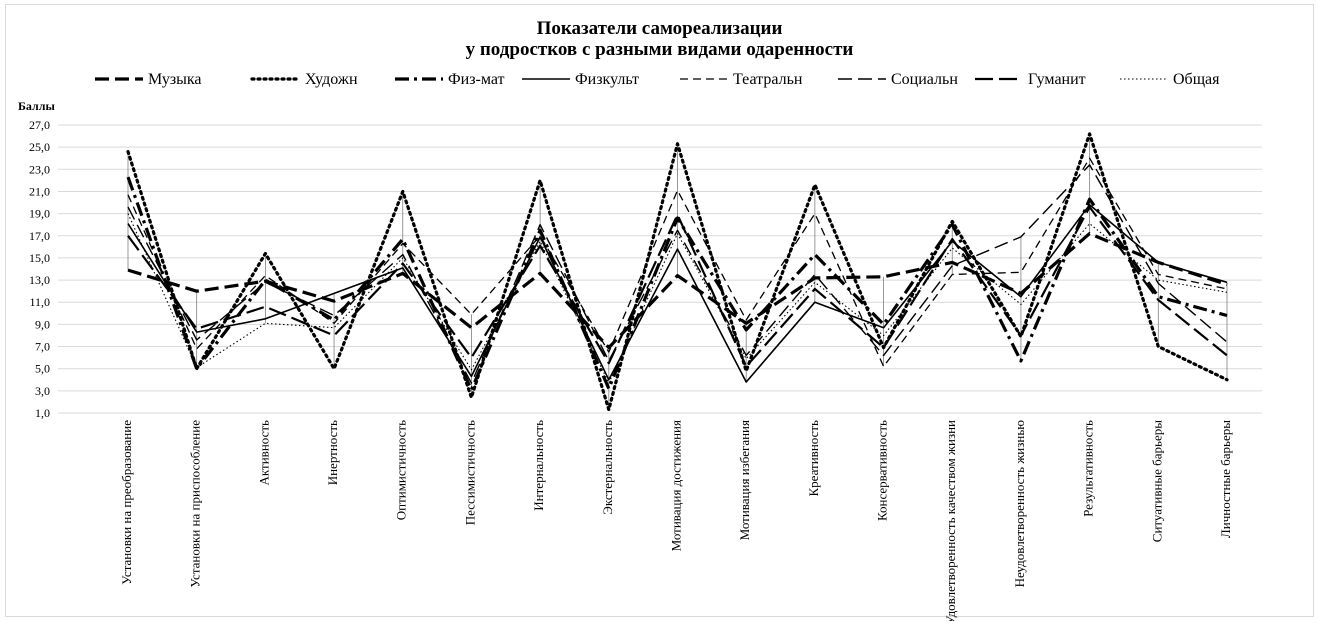 This screenshot has width=1319, height=621. Describe the element at coordinates (476, 79) in the screenshot. I see `legend-label: Физ-мат` at that location.